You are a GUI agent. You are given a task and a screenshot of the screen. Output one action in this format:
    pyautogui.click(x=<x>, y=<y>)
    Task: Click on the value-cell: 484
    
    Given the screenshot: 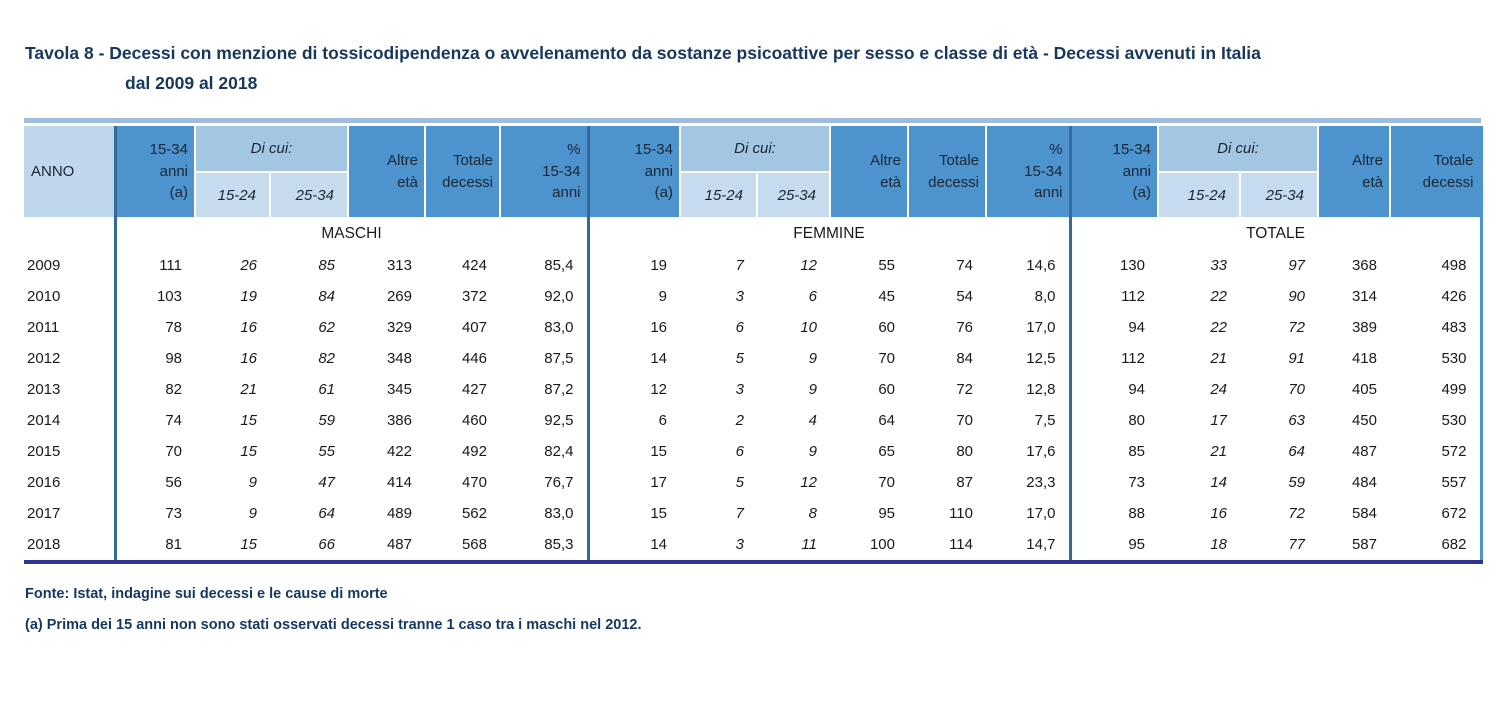 What is the action you would take?
    pyautogui.click(x=1364, y=482)
    